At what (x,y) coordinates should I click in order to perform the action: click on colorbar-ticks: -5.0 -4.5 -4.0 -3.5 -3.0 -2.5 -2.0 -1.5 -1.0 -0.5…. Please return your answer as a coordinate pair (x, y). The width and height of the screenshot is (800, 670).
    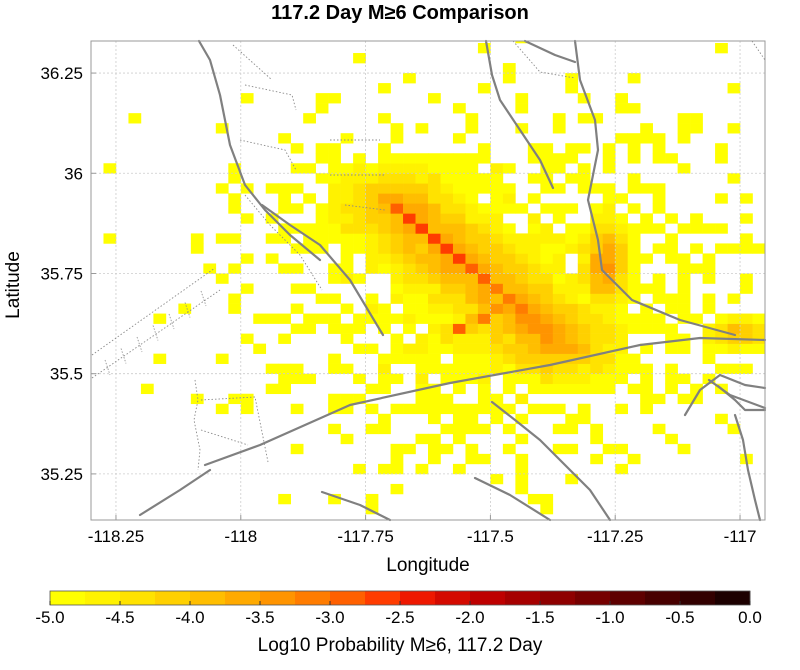
    Looking at the image, I should click on (398, 614).